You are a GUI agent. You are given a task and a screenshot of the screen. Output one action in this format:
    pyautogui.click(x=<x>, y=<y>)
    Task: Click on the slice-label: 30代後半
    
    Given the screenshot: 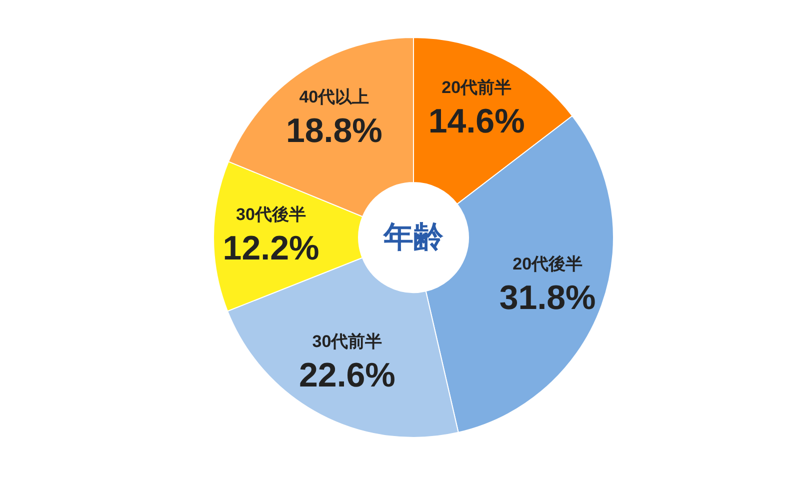 What is the action you would take?
    pyautogui.click(x=271, y=214)
    